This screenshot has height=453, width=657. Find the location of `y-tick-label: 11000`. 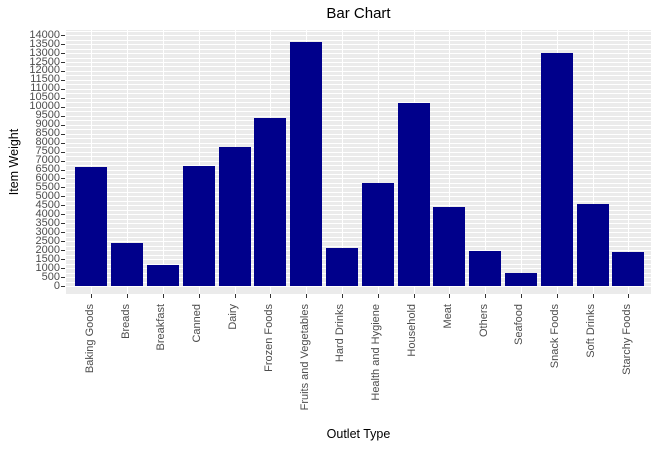

y-tick-label: 11000 is located at coordinates (45, 88).